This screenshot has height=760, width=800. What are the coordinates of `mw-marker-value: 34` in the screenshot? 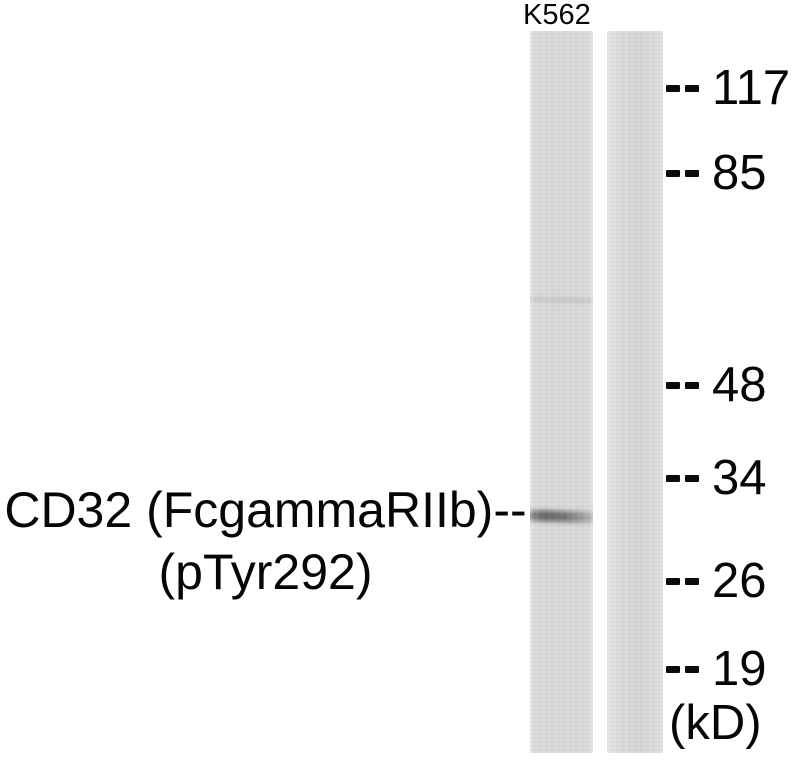 It's located at (739, 478).